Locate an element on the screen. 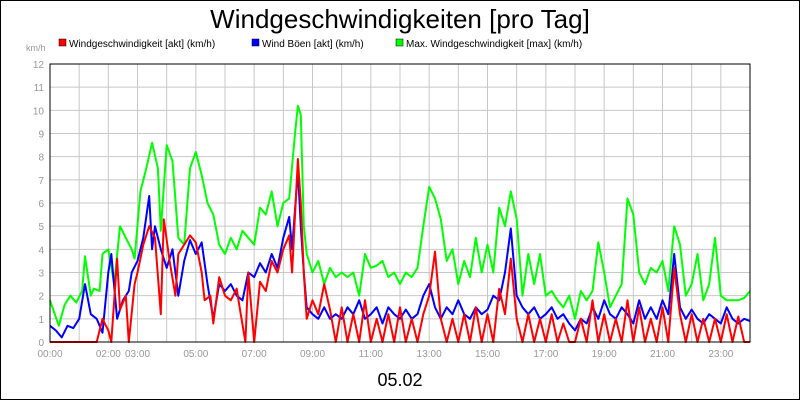  x-tick-label: 21:00 is located at coordinates (662, 354).